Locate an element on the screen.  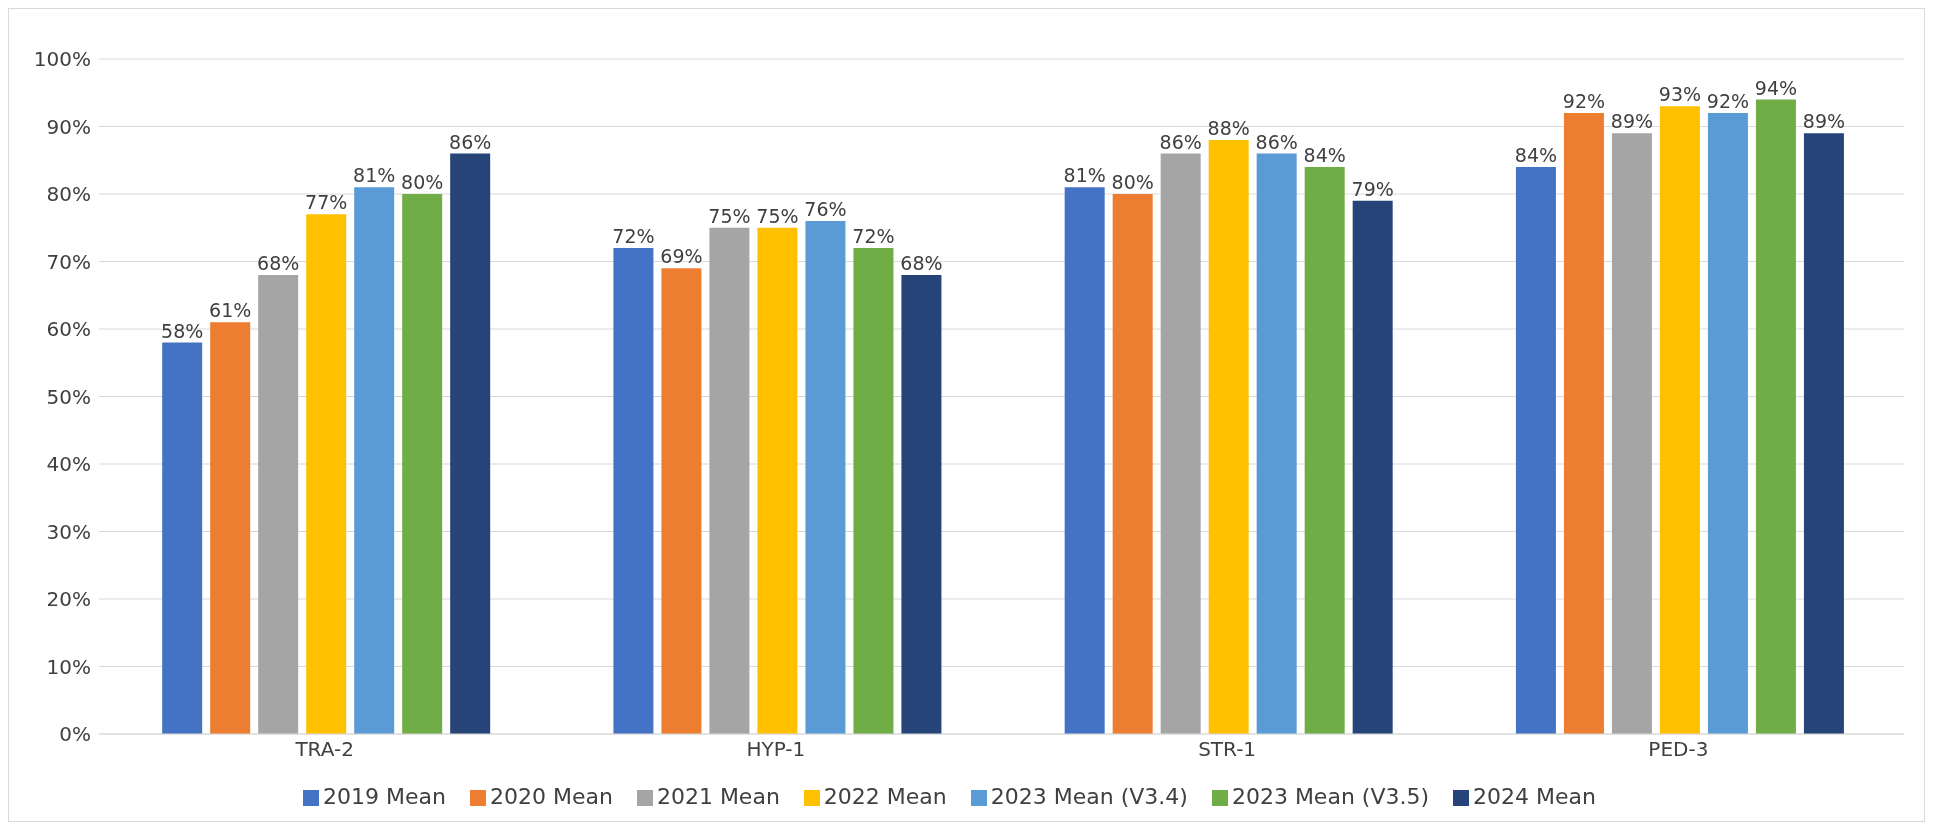
legend-label: 2021 Mean is located at coordinates (718, 796).